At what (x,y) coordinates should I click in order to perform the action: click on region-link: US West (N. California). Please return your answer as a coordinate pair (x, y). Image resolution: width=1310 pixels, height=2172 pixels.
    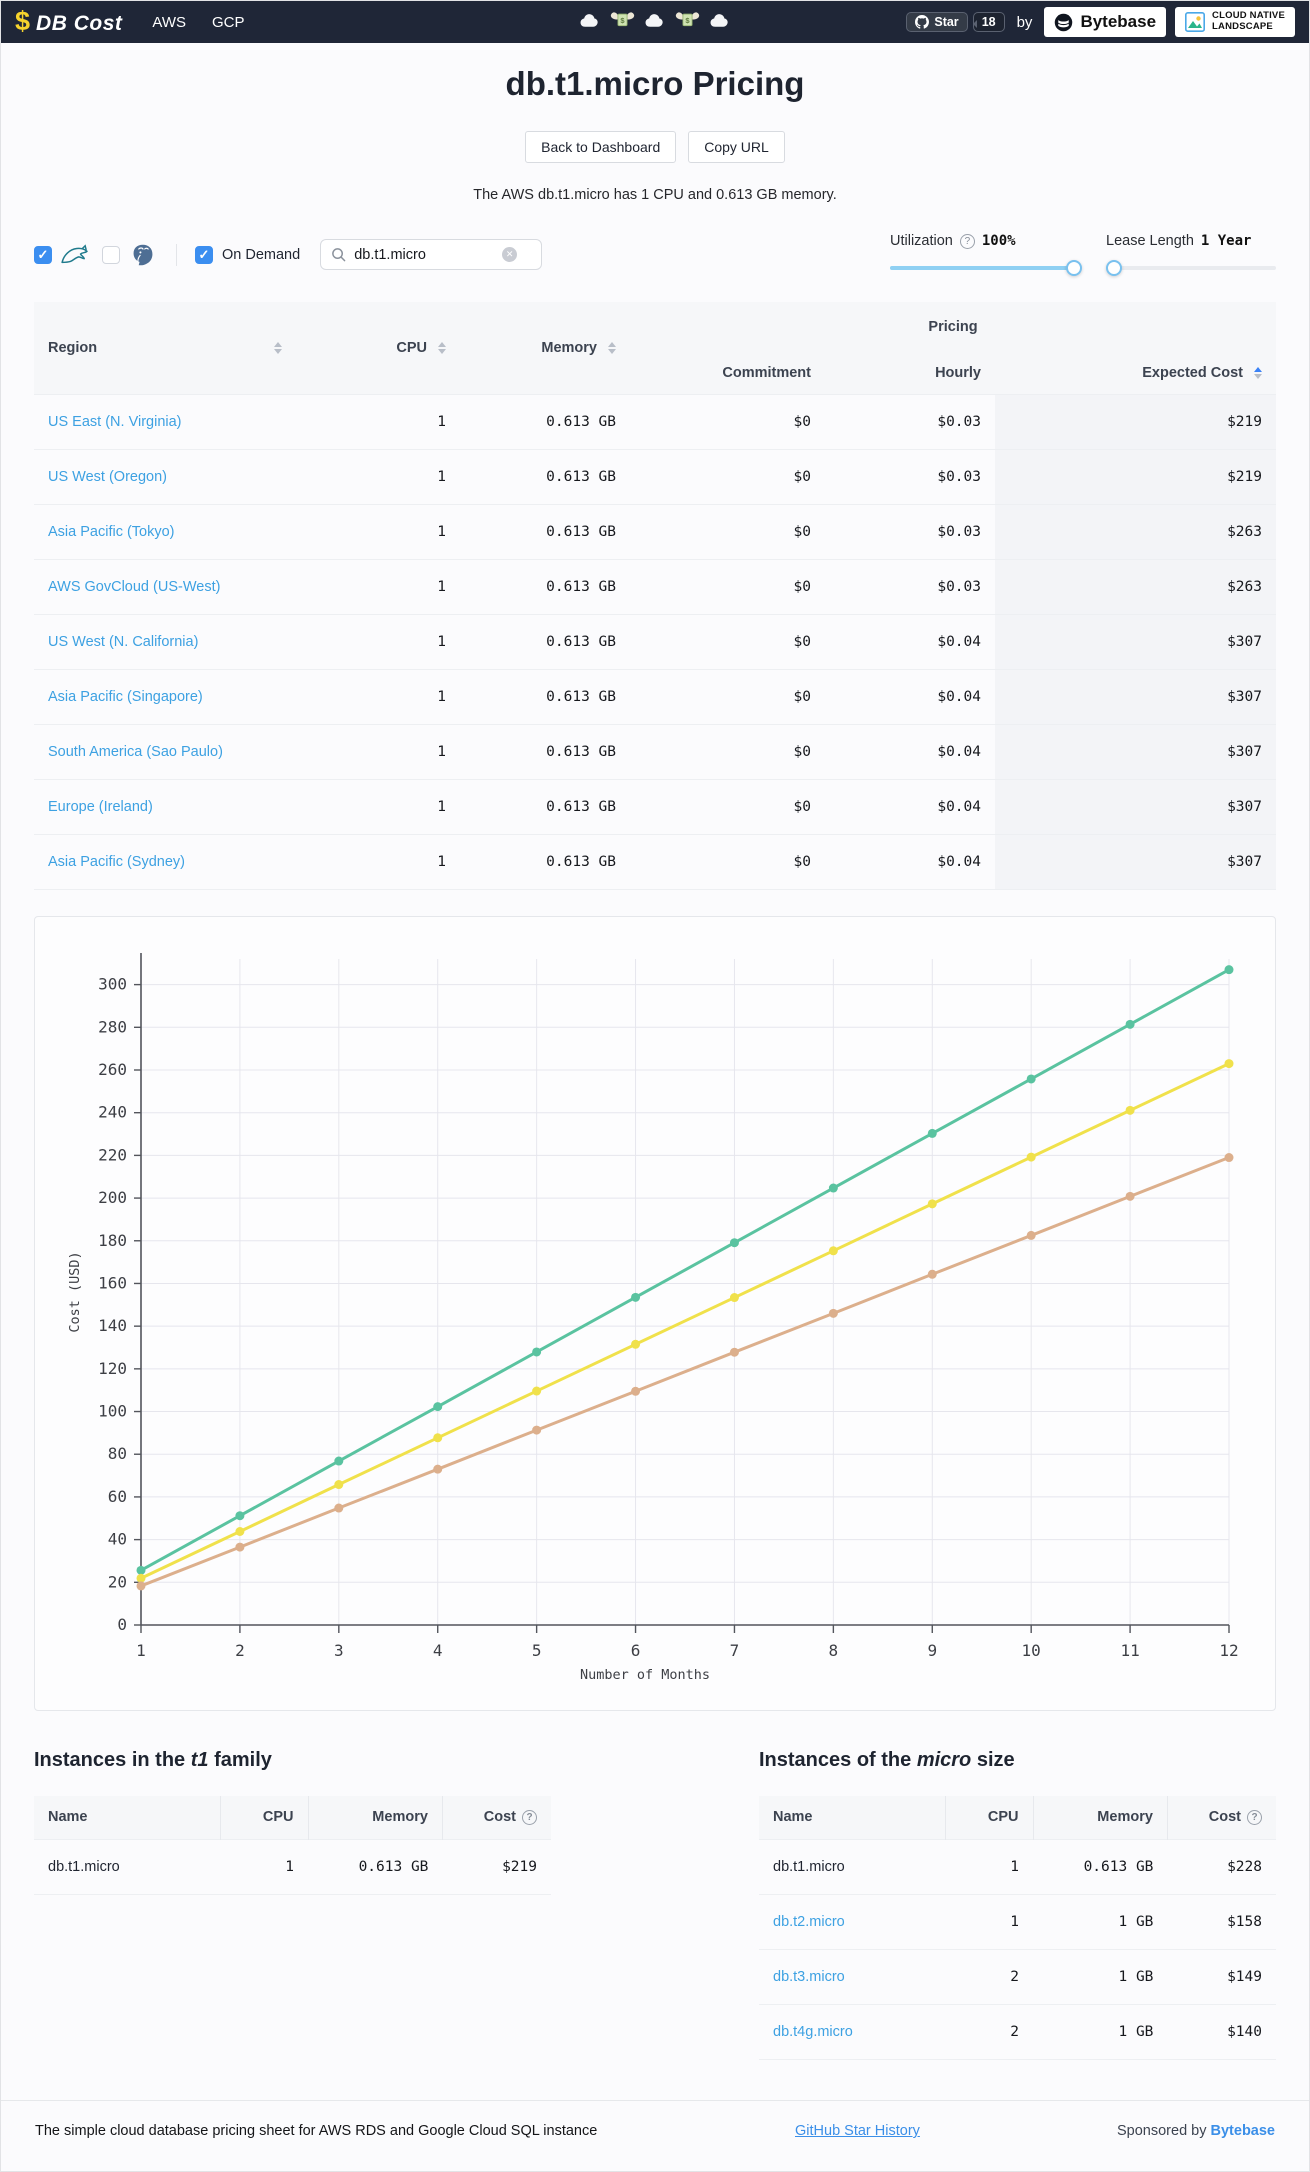
    Looking at the image, I should click on (123, 641).